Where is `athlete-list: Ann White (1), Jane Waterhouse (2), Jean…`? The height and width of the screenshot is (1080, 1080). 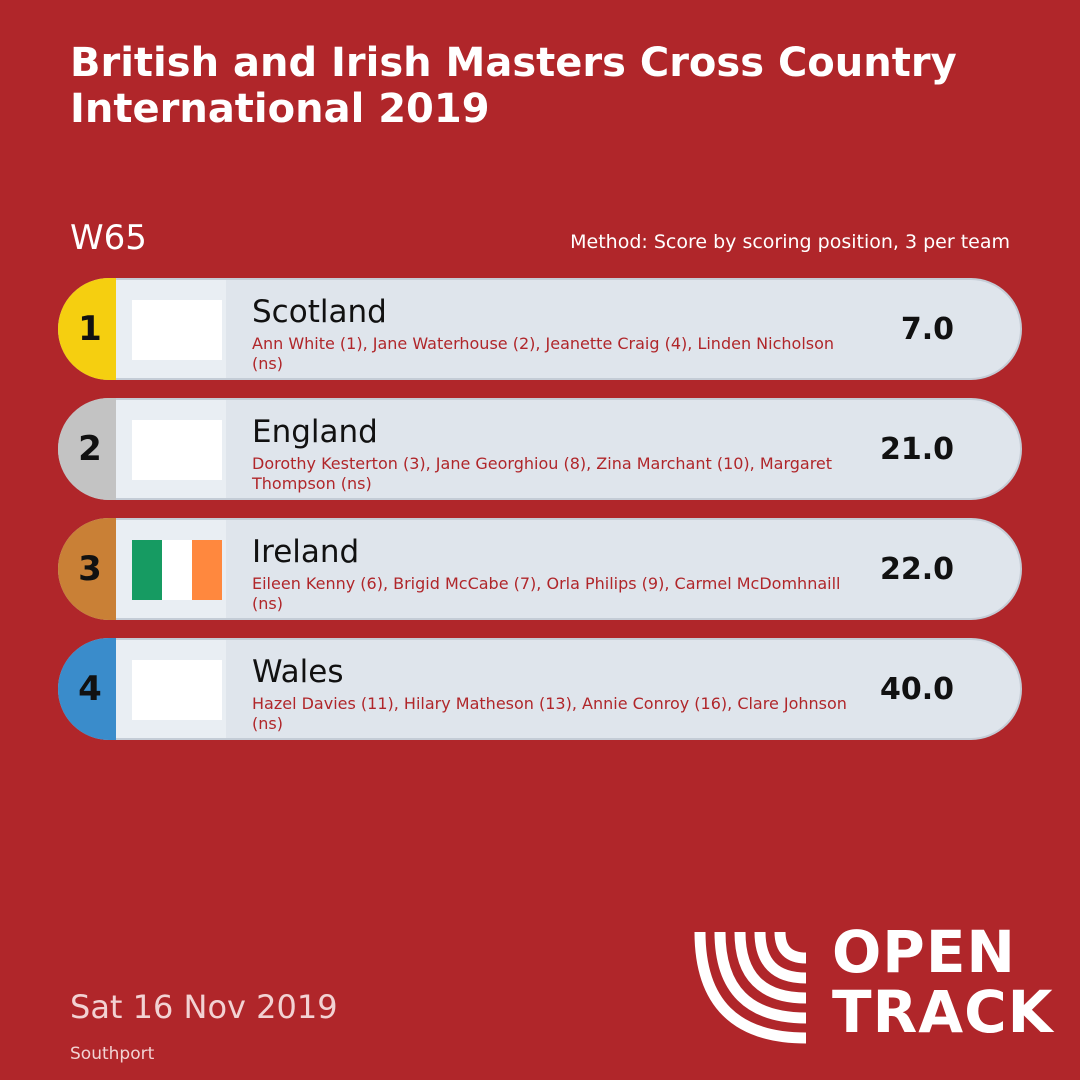 athlete-list: Ann White (1), Jane Waterhouse (2), Jean… is located at coordinates (543, 353).